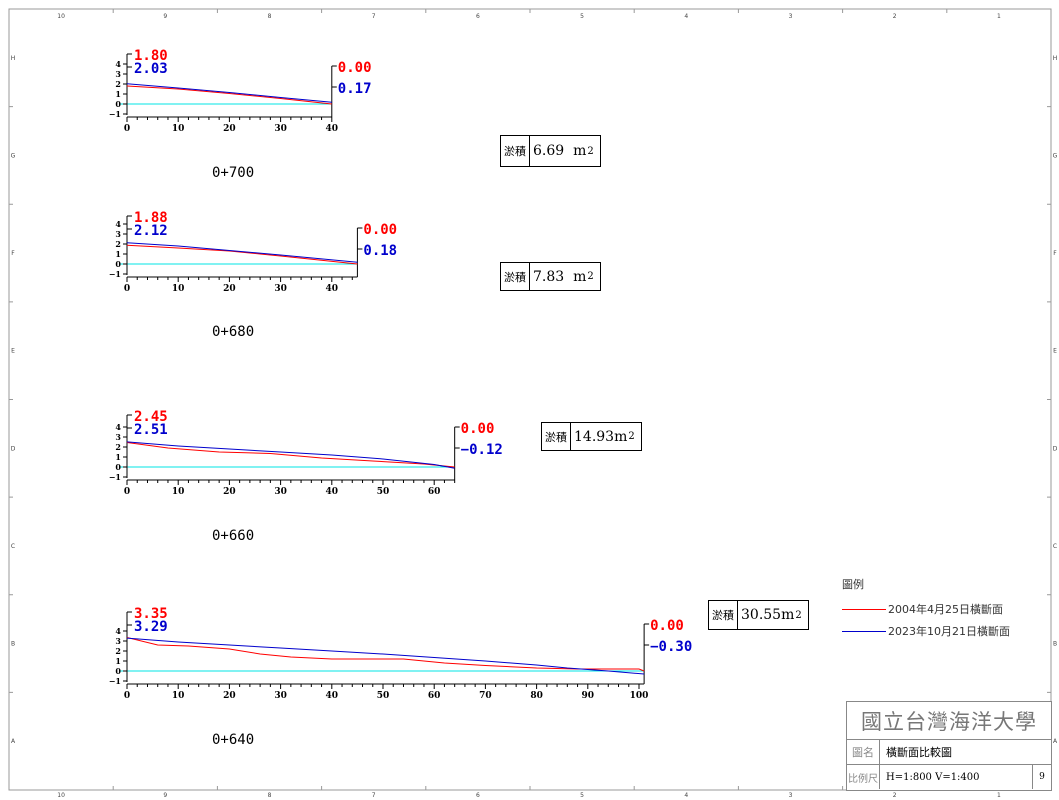 The width and height of the screenshot is (1059, 800). I want to click on x-tick-label: 90, so click(588, 696).